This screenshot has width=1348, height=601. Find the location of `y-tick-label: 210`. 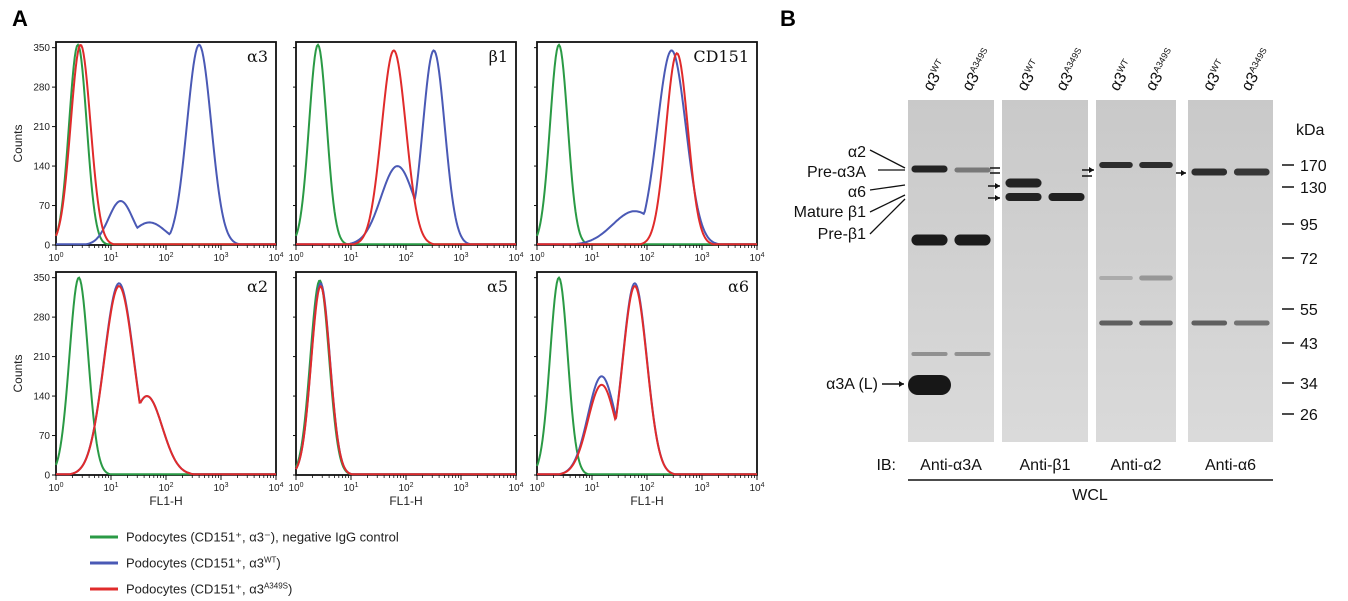

y-tick-label: 210 is located at coordinates (41, 357).